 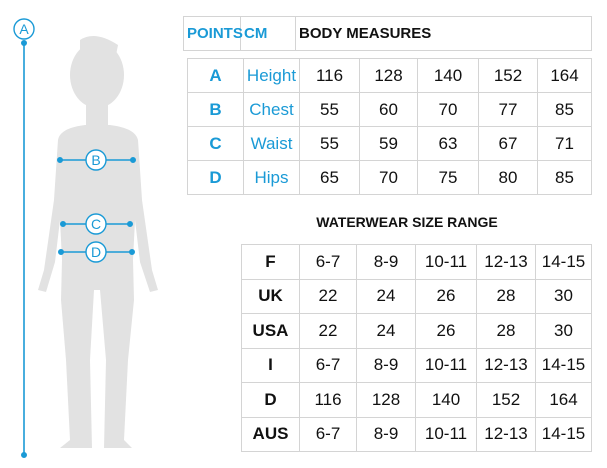 I want to click on table-row: F 6-7 8-9 10-11 12-13 14-15, so click(x=416, y=262).